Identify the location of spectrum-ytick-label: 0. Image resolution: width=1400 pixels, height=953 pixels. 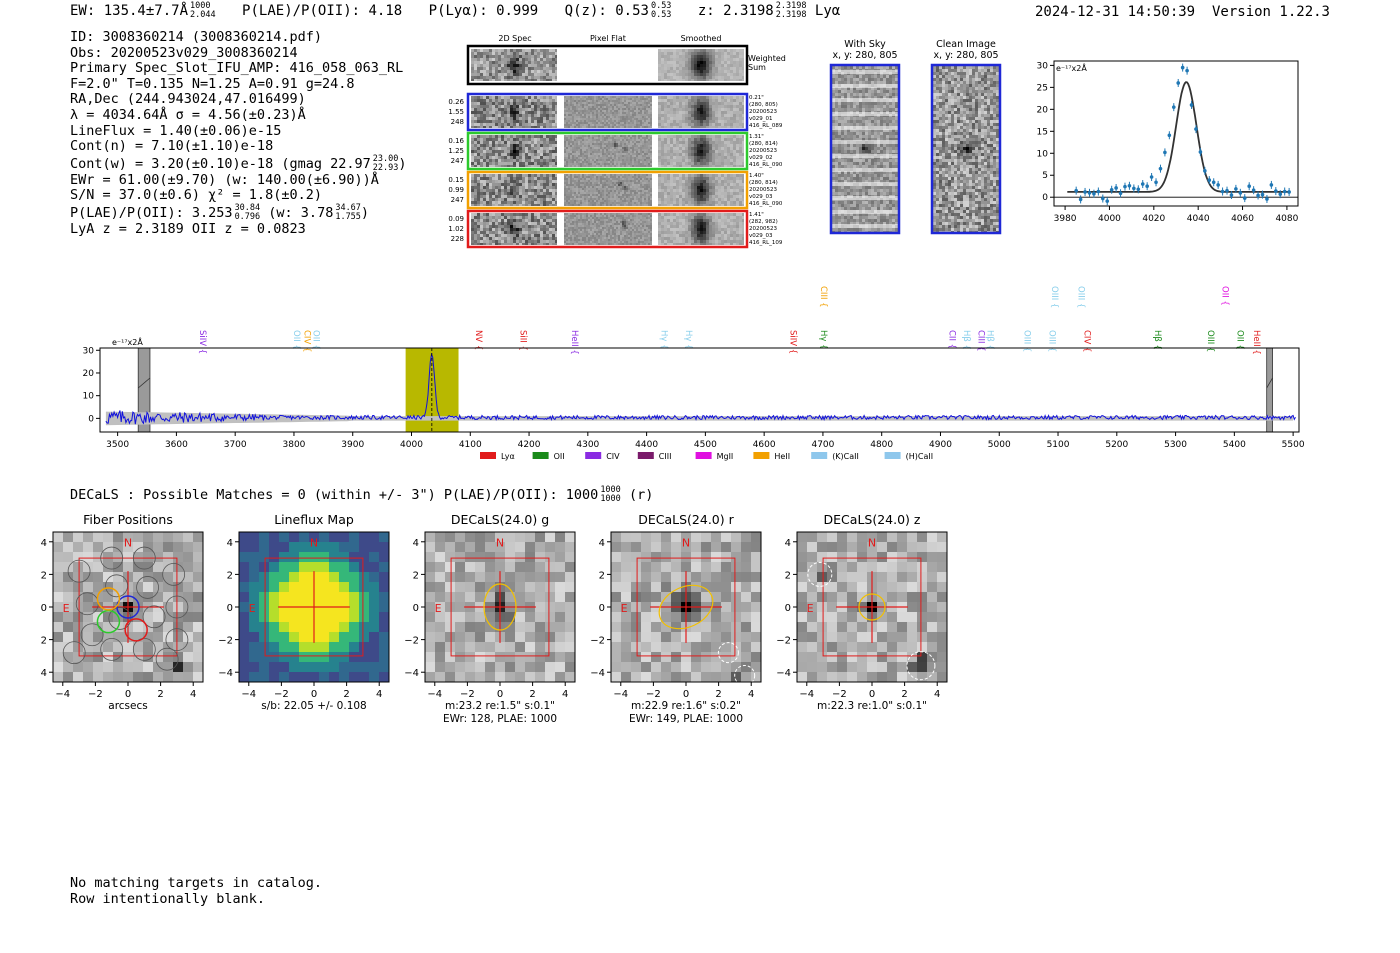
(91, 419).